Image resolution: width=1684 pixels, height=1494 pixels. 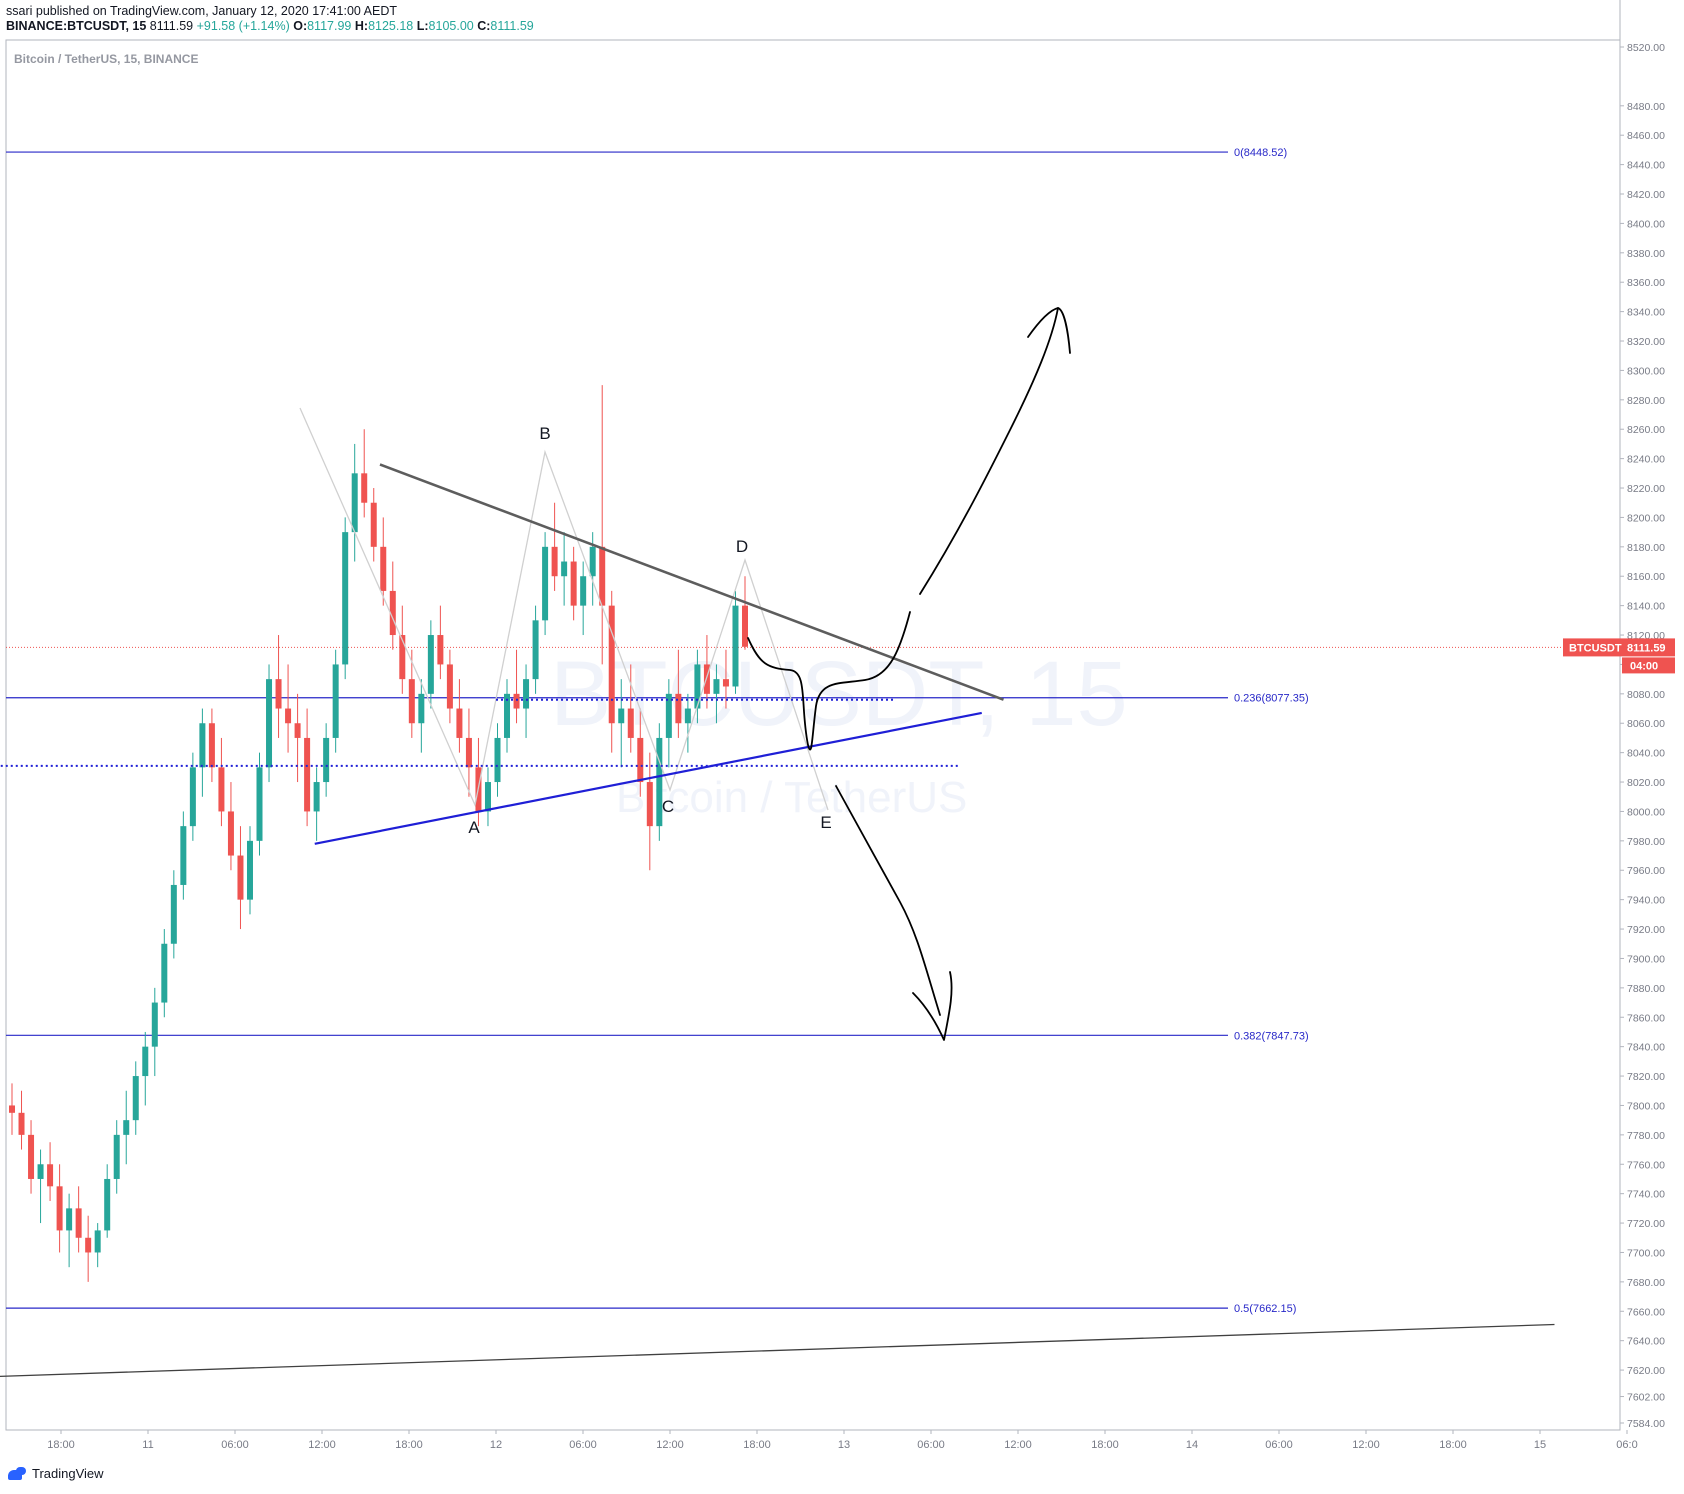 I want to click on x-tick-label: 06:0, so click(x=1626, y=1445).